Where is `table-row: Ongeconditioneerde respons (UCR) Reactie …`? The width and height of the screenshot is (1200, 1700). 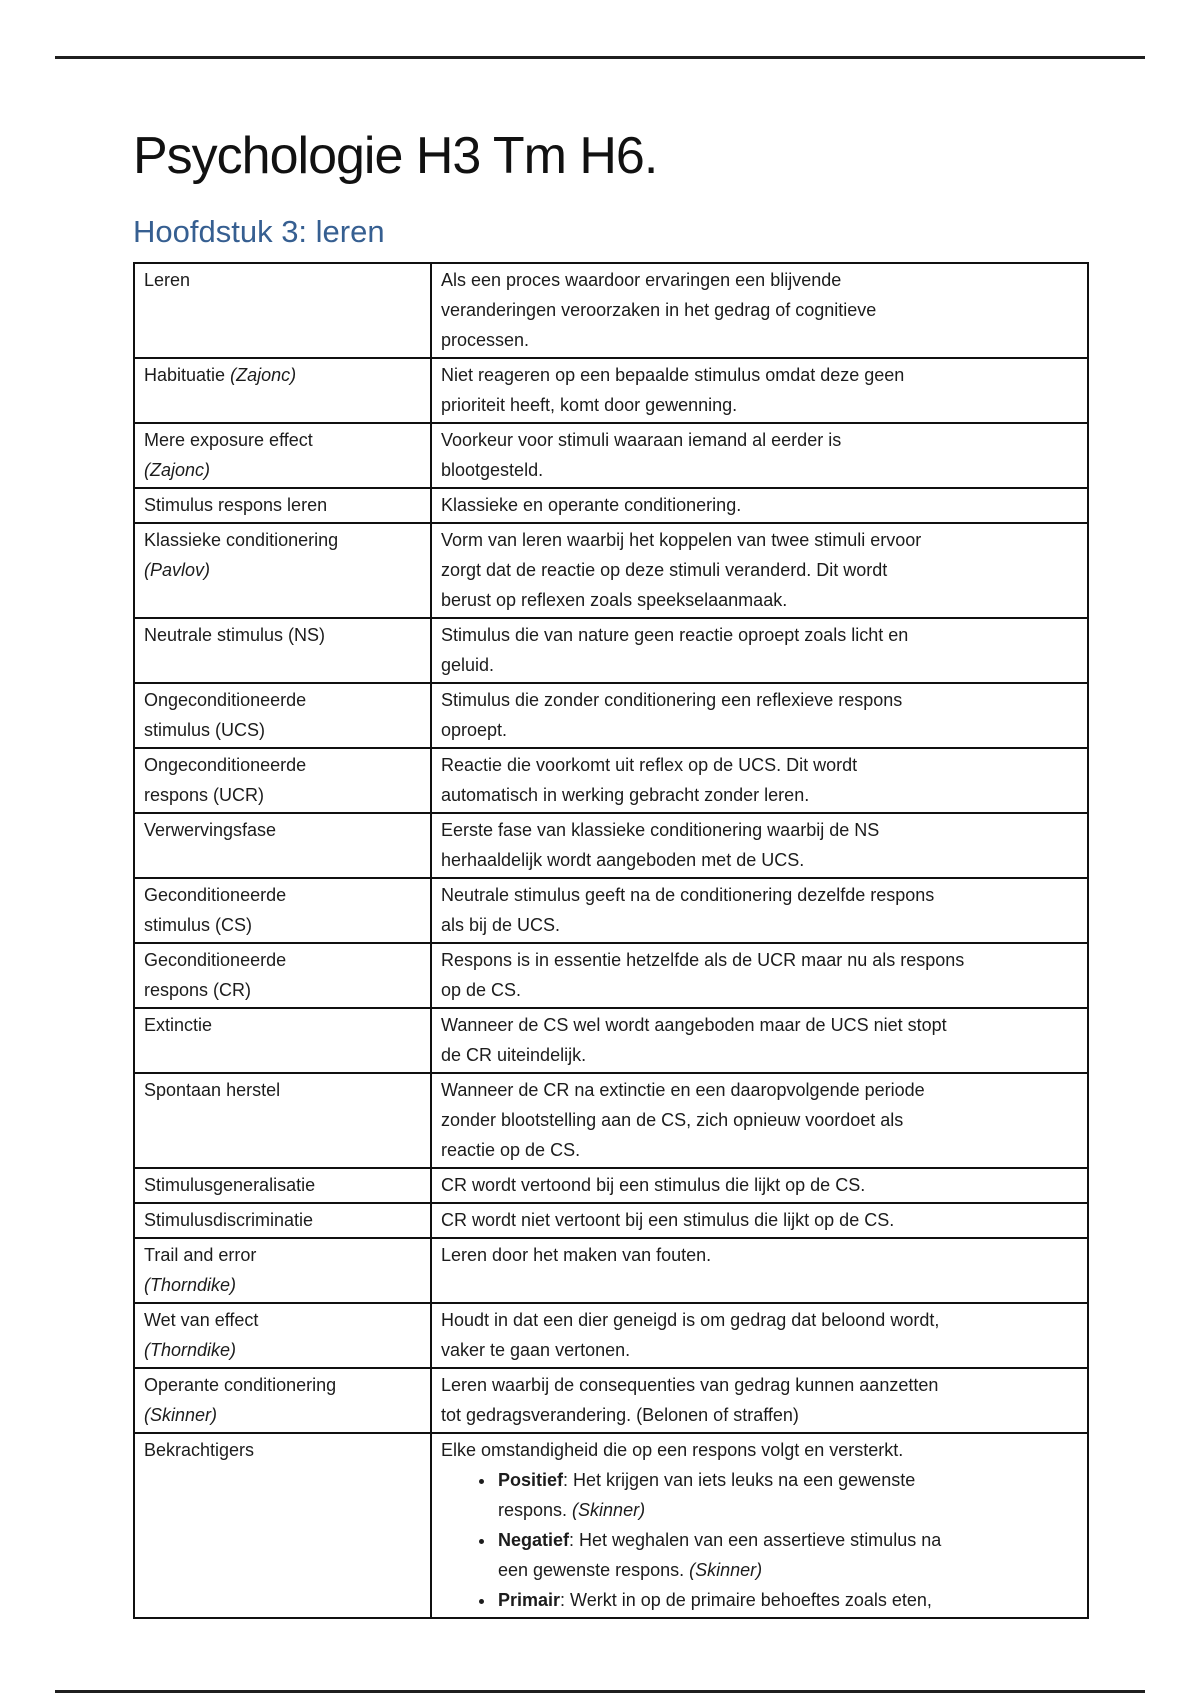 table-row: Ongeconditioneerde respons (UCR) Reactie … is located at coordinates (611, 780).